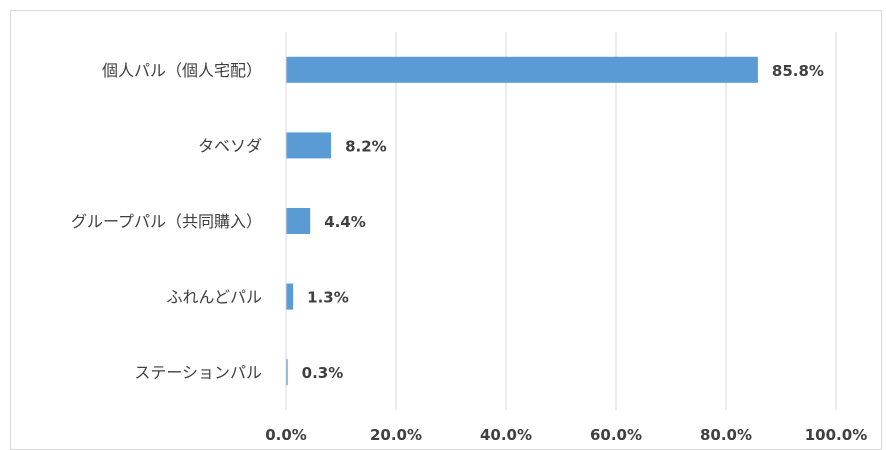  Describe the element at coordinates (836, 435) in the screenshot. I see `x-tick-label: 100.0%` at that location.